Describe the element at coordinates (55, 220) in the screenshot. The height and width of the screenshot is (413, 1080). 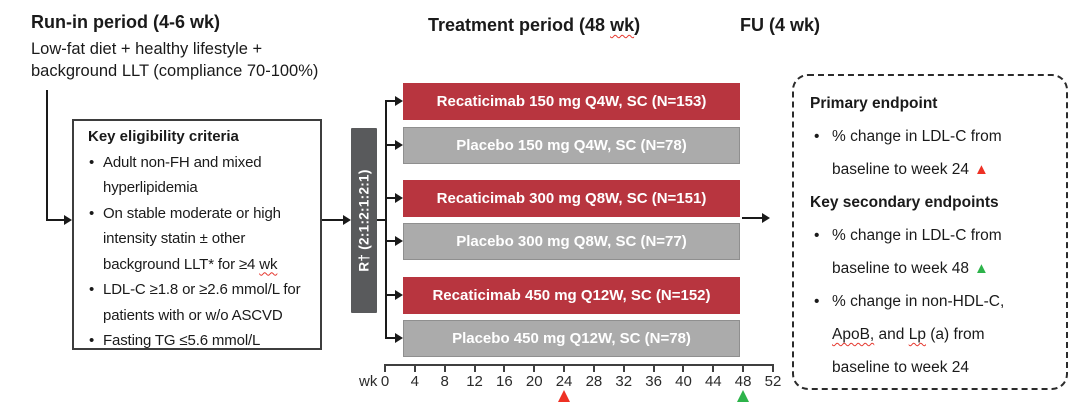
I see `runin-elbow-horizontal-line` at that location.